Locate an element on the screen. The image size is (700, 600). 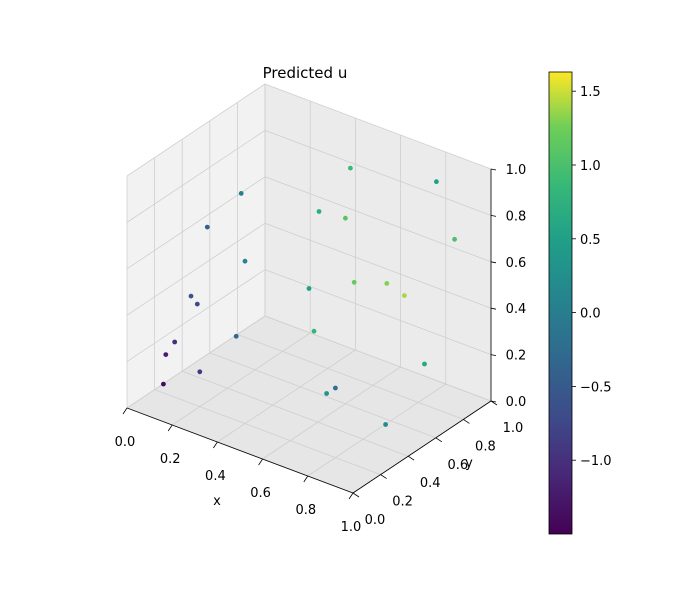
colorbar-tick-label: 0.0 is located at coordinates (590, 314).